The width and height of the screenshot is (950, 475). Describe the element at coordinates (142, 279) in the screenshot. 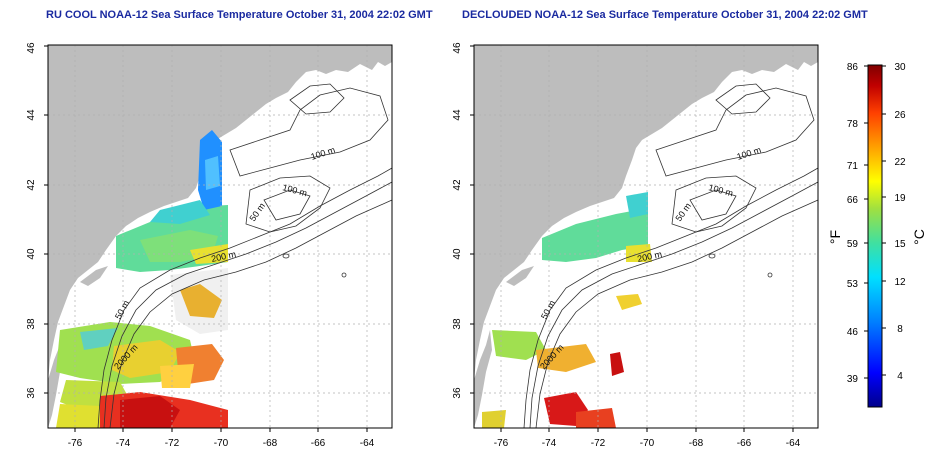

I see `sst-data-left` at that location.